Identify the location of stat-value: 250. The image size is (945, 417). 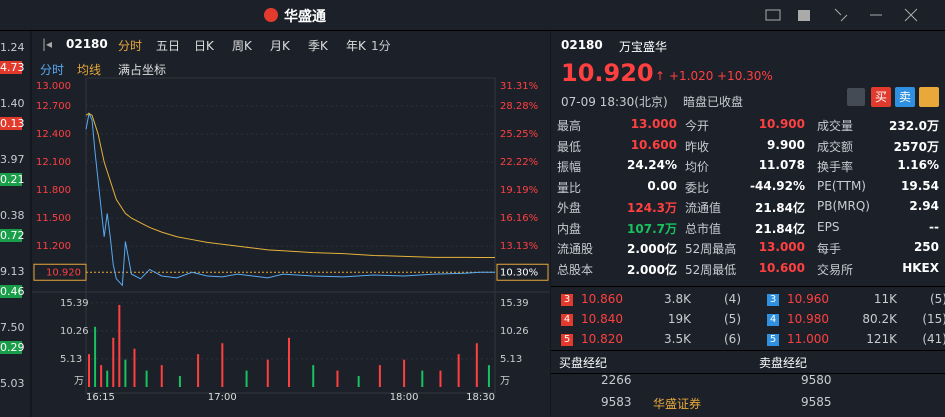
(926, 247).